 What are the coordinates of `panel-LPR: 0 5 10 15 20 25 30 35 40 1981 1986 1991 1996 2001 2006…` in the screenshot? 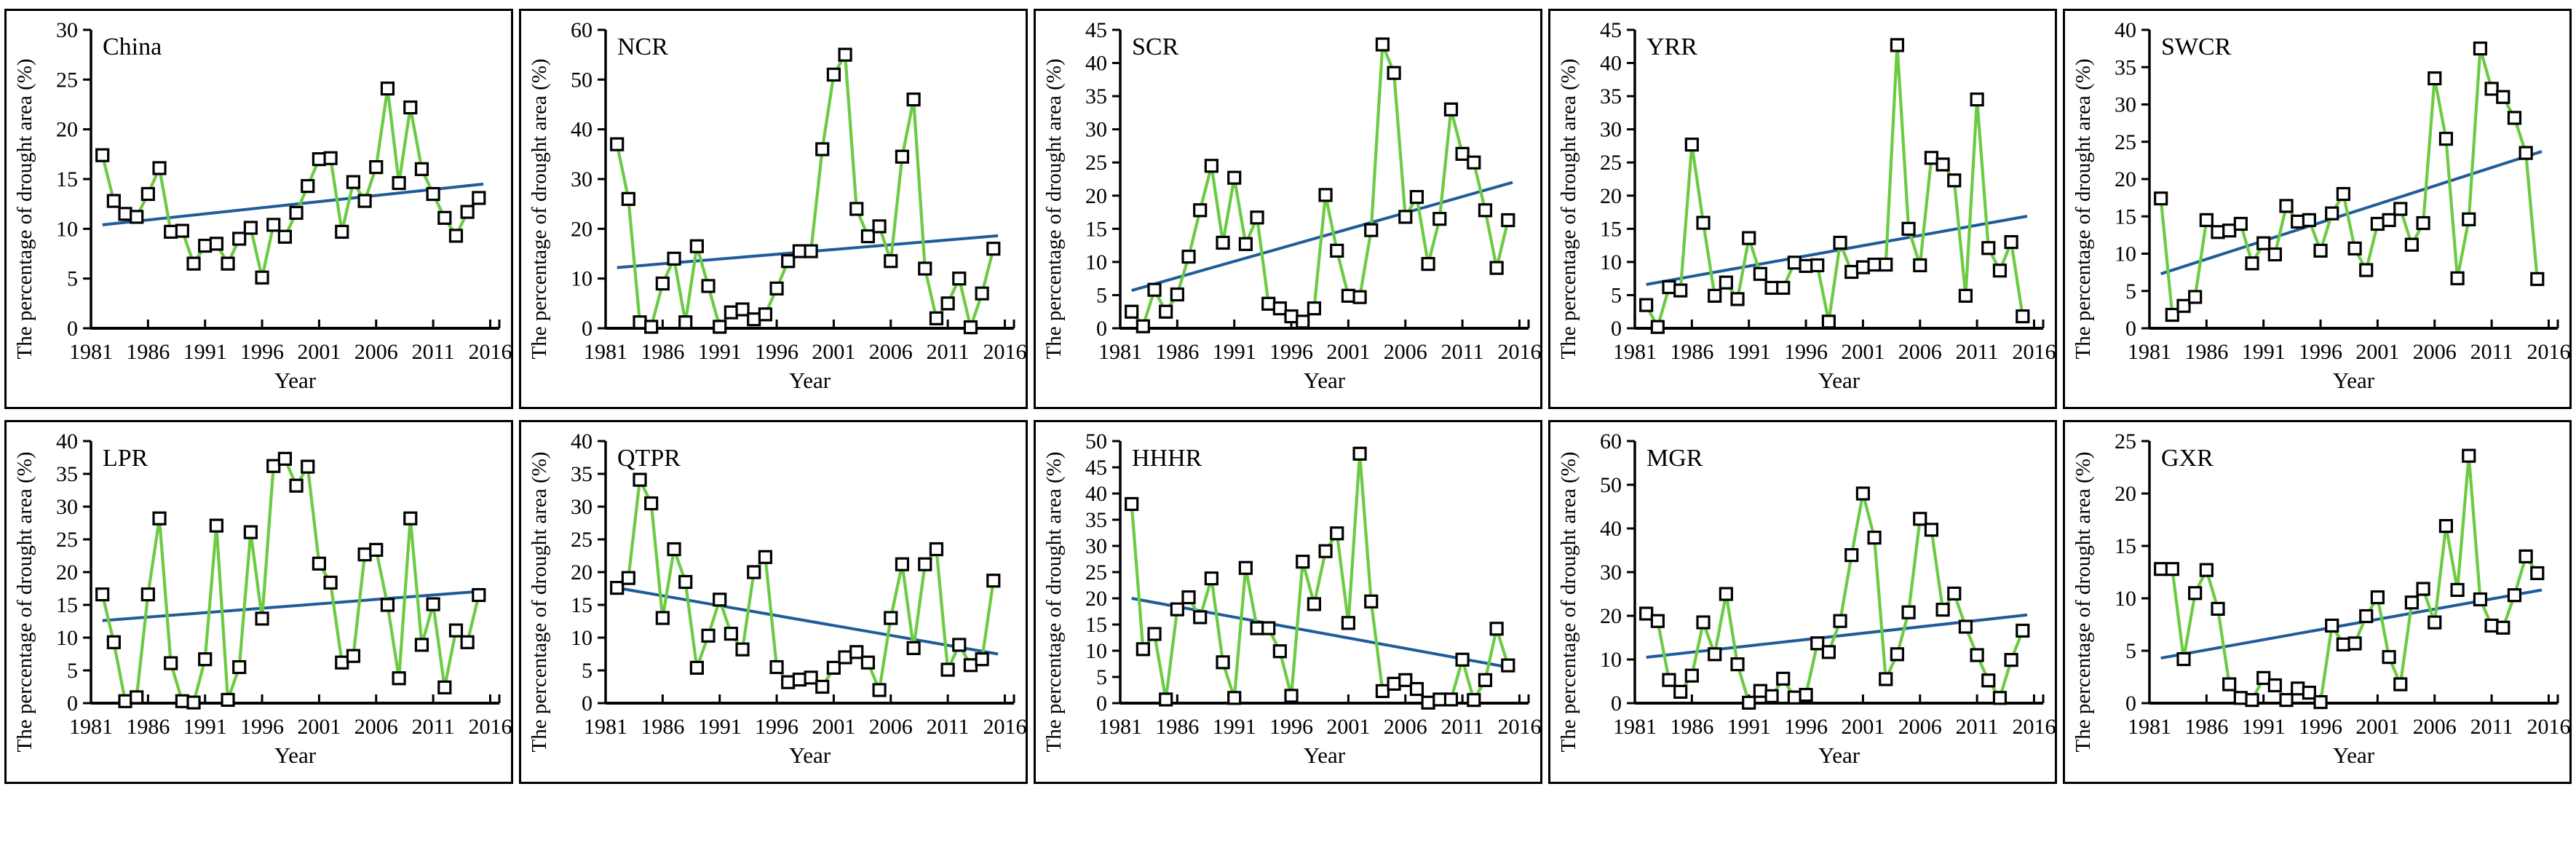 It's located at (258, 602).